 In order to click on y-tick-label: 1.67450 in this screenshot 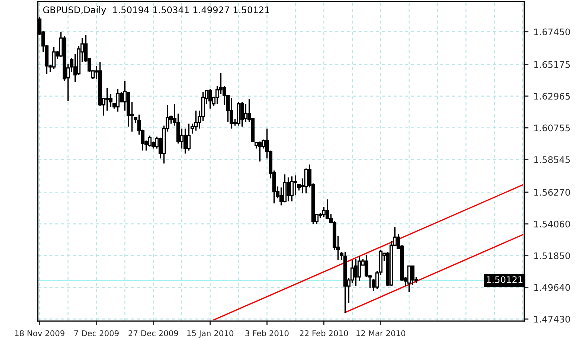, I will do `click(552, 32)`.